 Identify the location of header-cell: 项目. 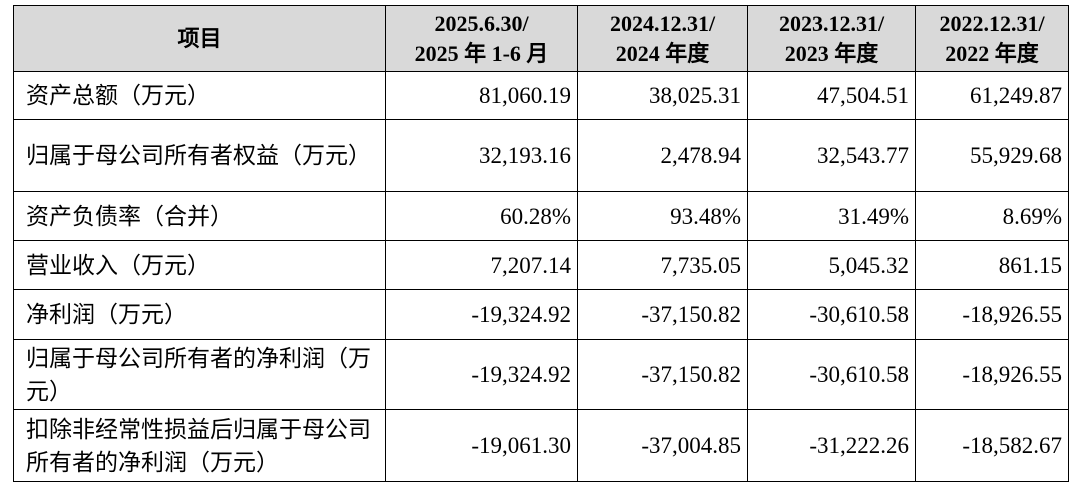
(199, 38).